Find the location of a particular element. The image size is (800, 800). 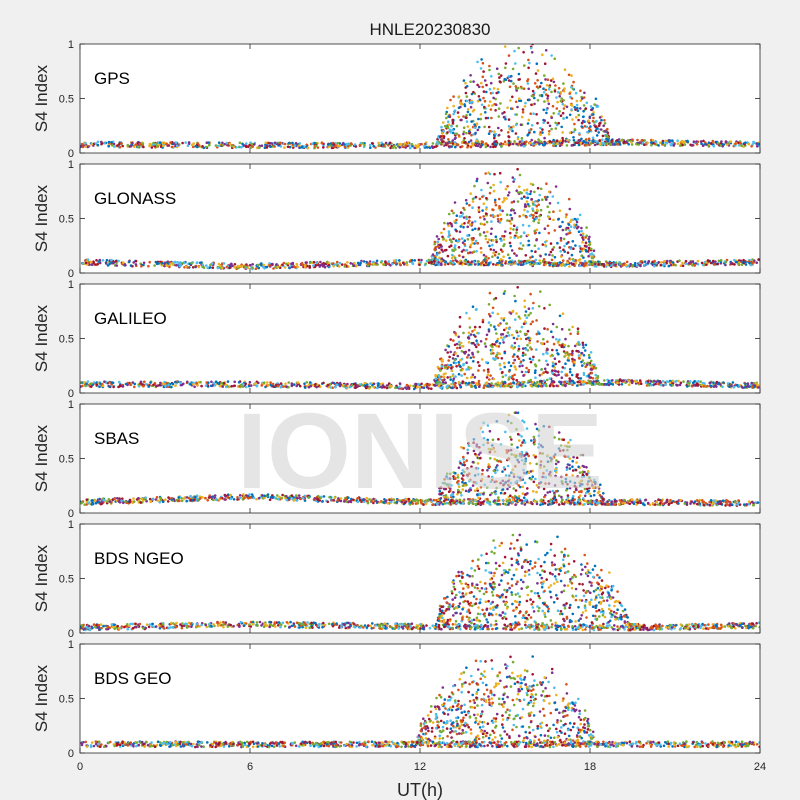

y-axis-label: S4 Index is located at coordinates (41, 98).